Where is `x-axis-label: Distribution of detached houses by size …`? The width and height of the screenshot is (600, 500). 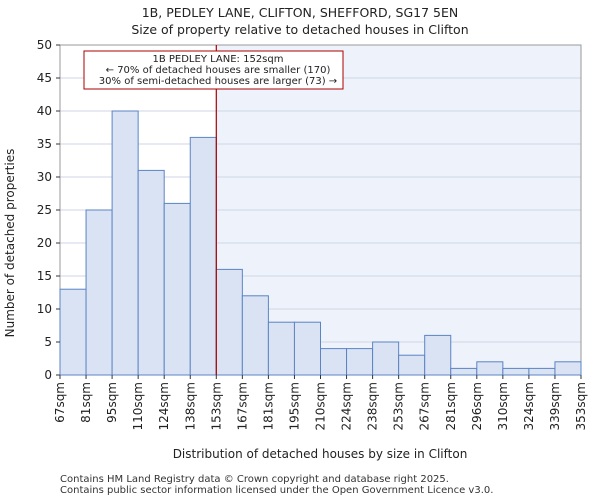 x-axis-label: Distribution of detached houses by size … is located at coordinates (320, 454).